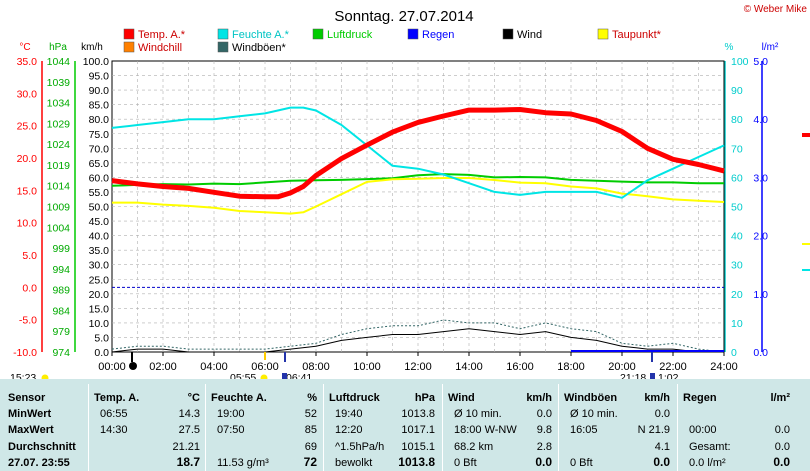 The width and height of the screenshot is (810, 471). What do you see at coordinates (781, 462) in the screenshot?
I see `regen-value: 0.0` at bounding box center [781, 462].